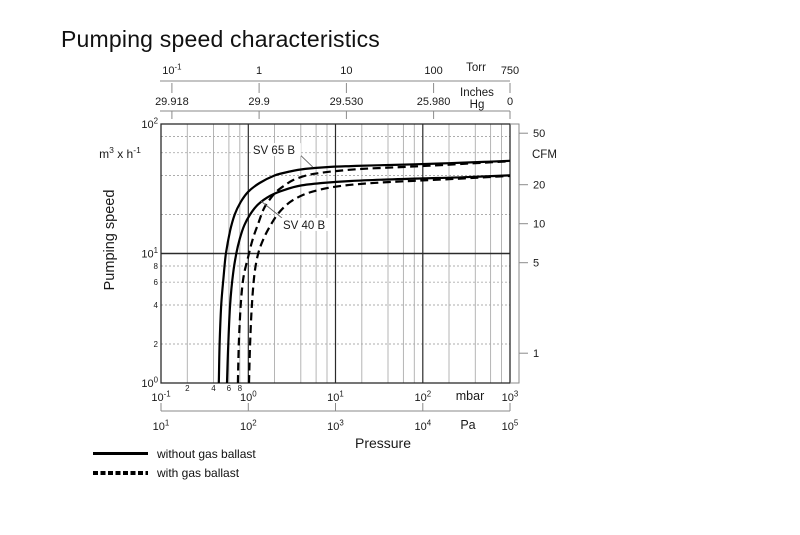  What do you see at coordinates (539, 134) in the screenshot?
I see `cfm-tick-label: 50` at bounding box center [539, 134].